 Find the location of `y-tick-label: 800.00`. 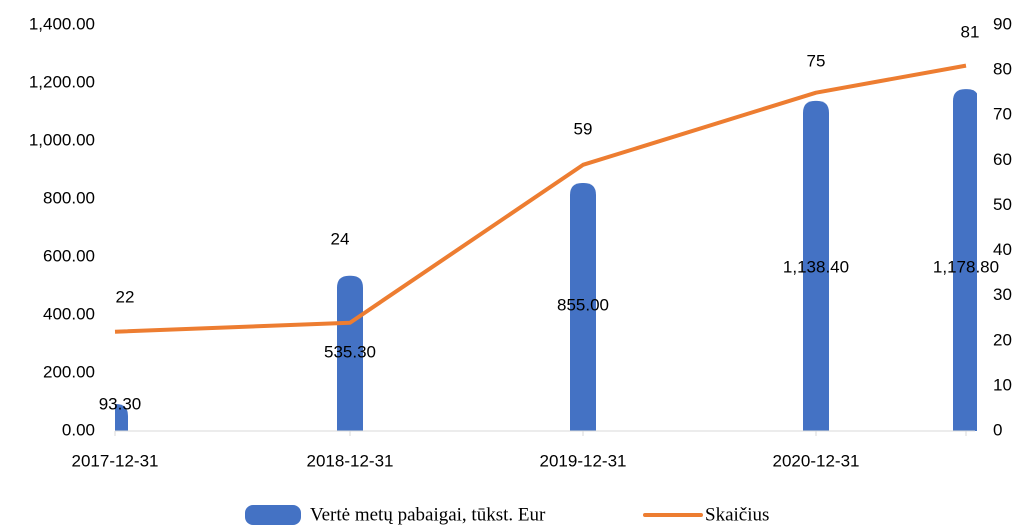

y-tick-label: 800.00 is located at coordinates (69, 197).